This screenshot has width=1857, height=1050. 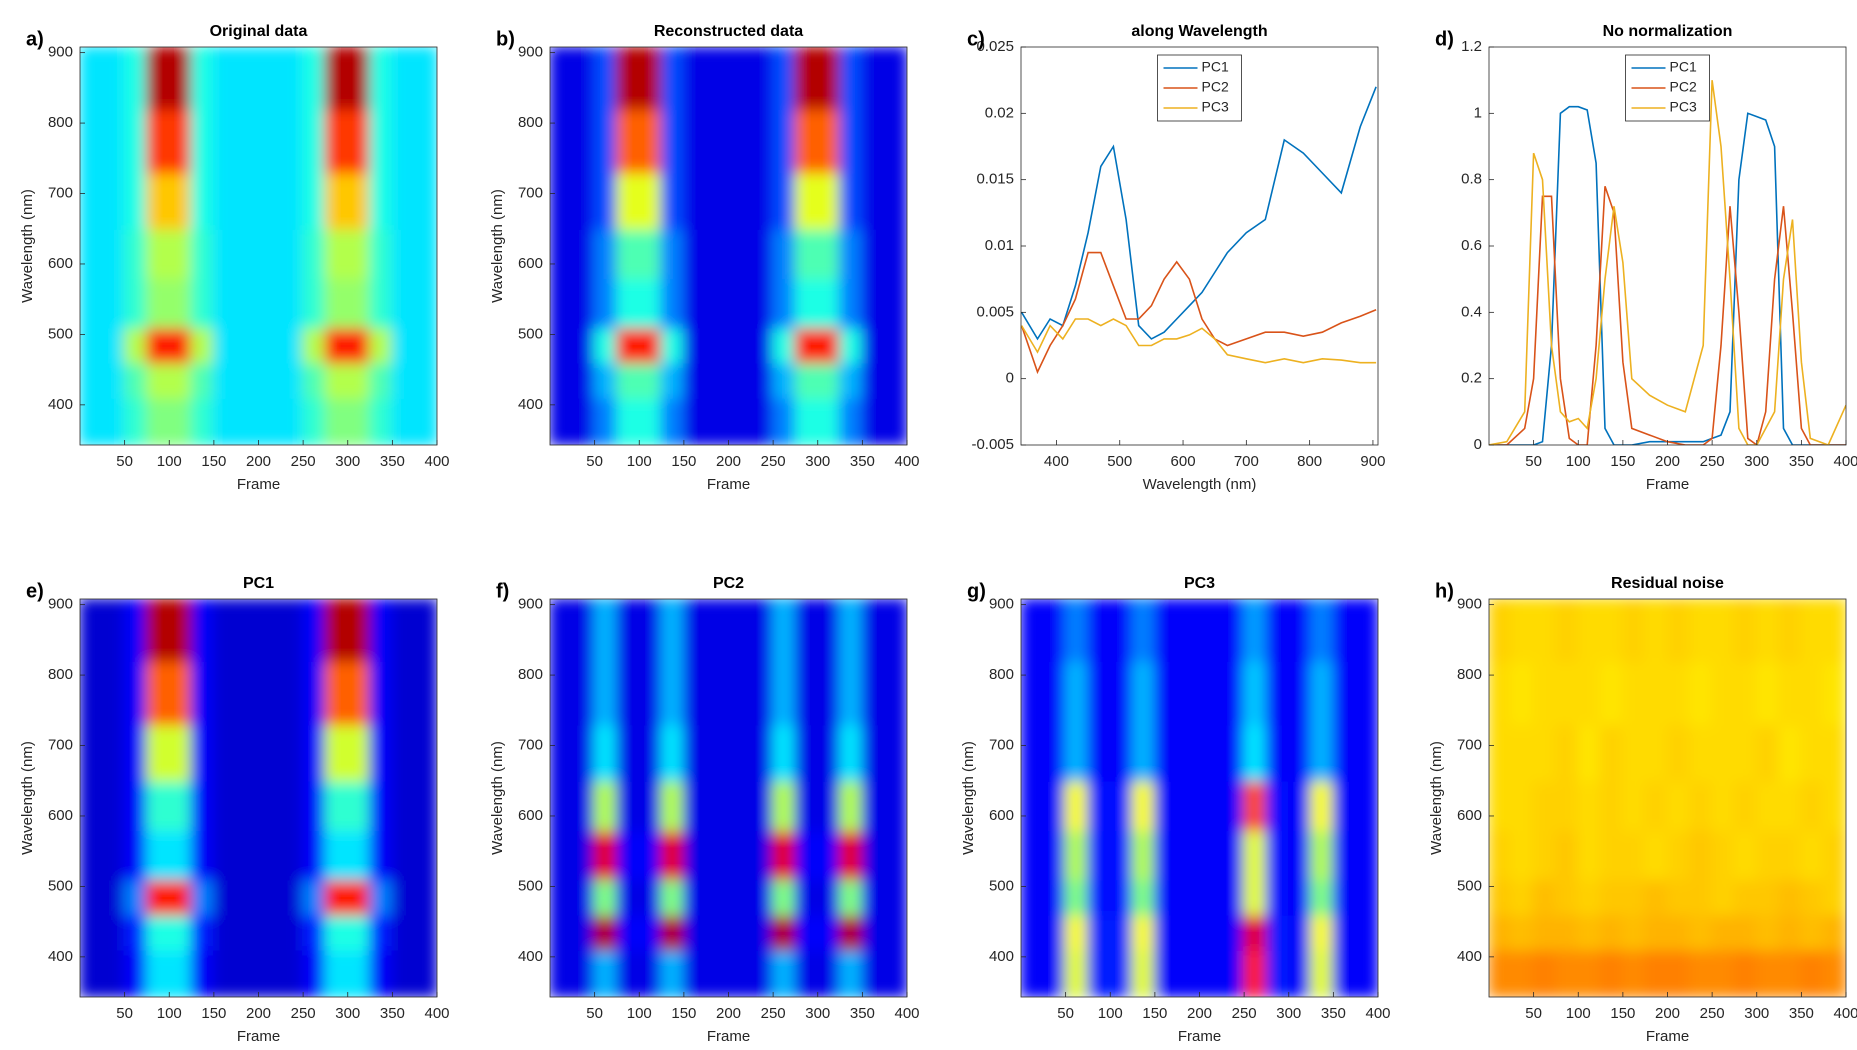 What do you see at coordinates (1333, 1013) in the screenshot?
I see `x-tick-label: 350` at bounding box center [1333, 1013].